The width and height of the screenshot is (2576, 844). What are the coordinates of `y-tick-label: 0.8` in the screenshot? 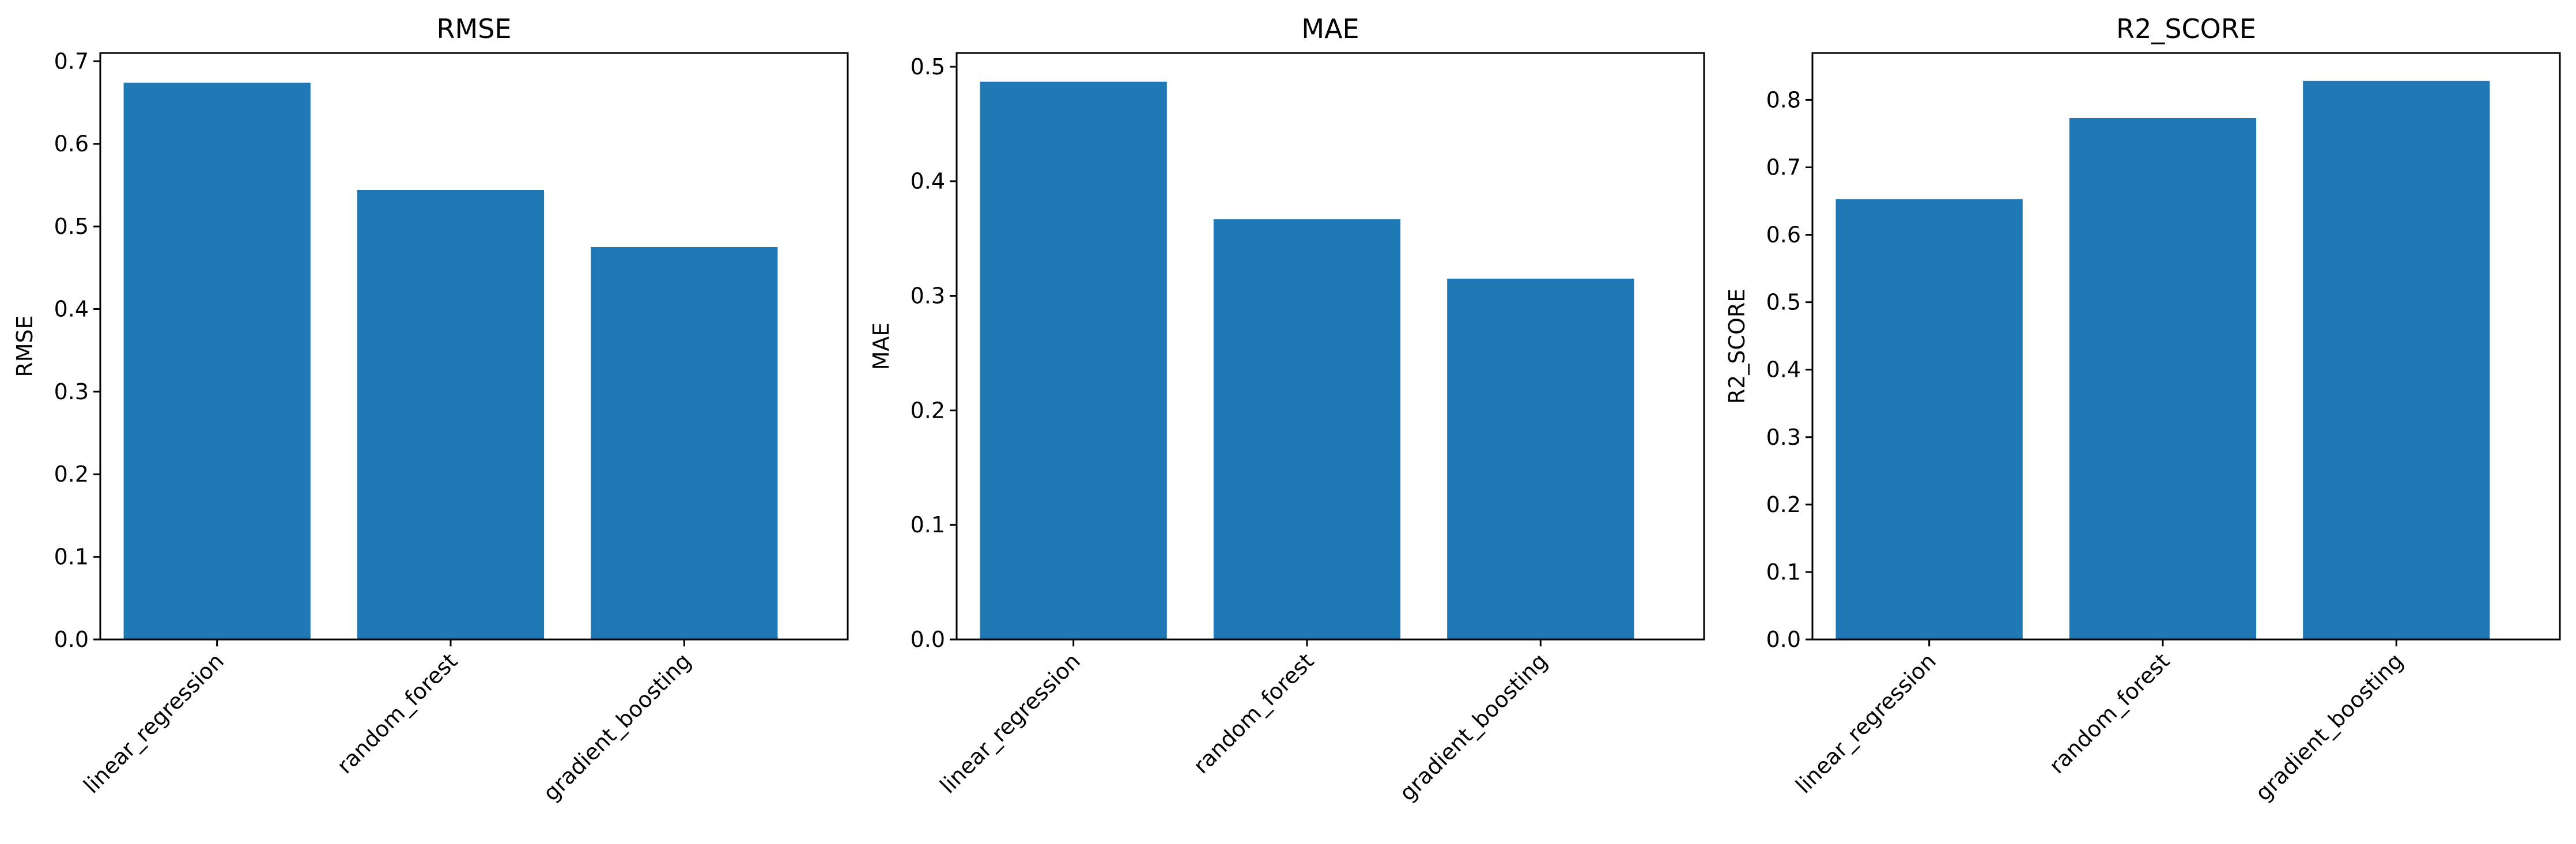 It's located at (1783, 99).